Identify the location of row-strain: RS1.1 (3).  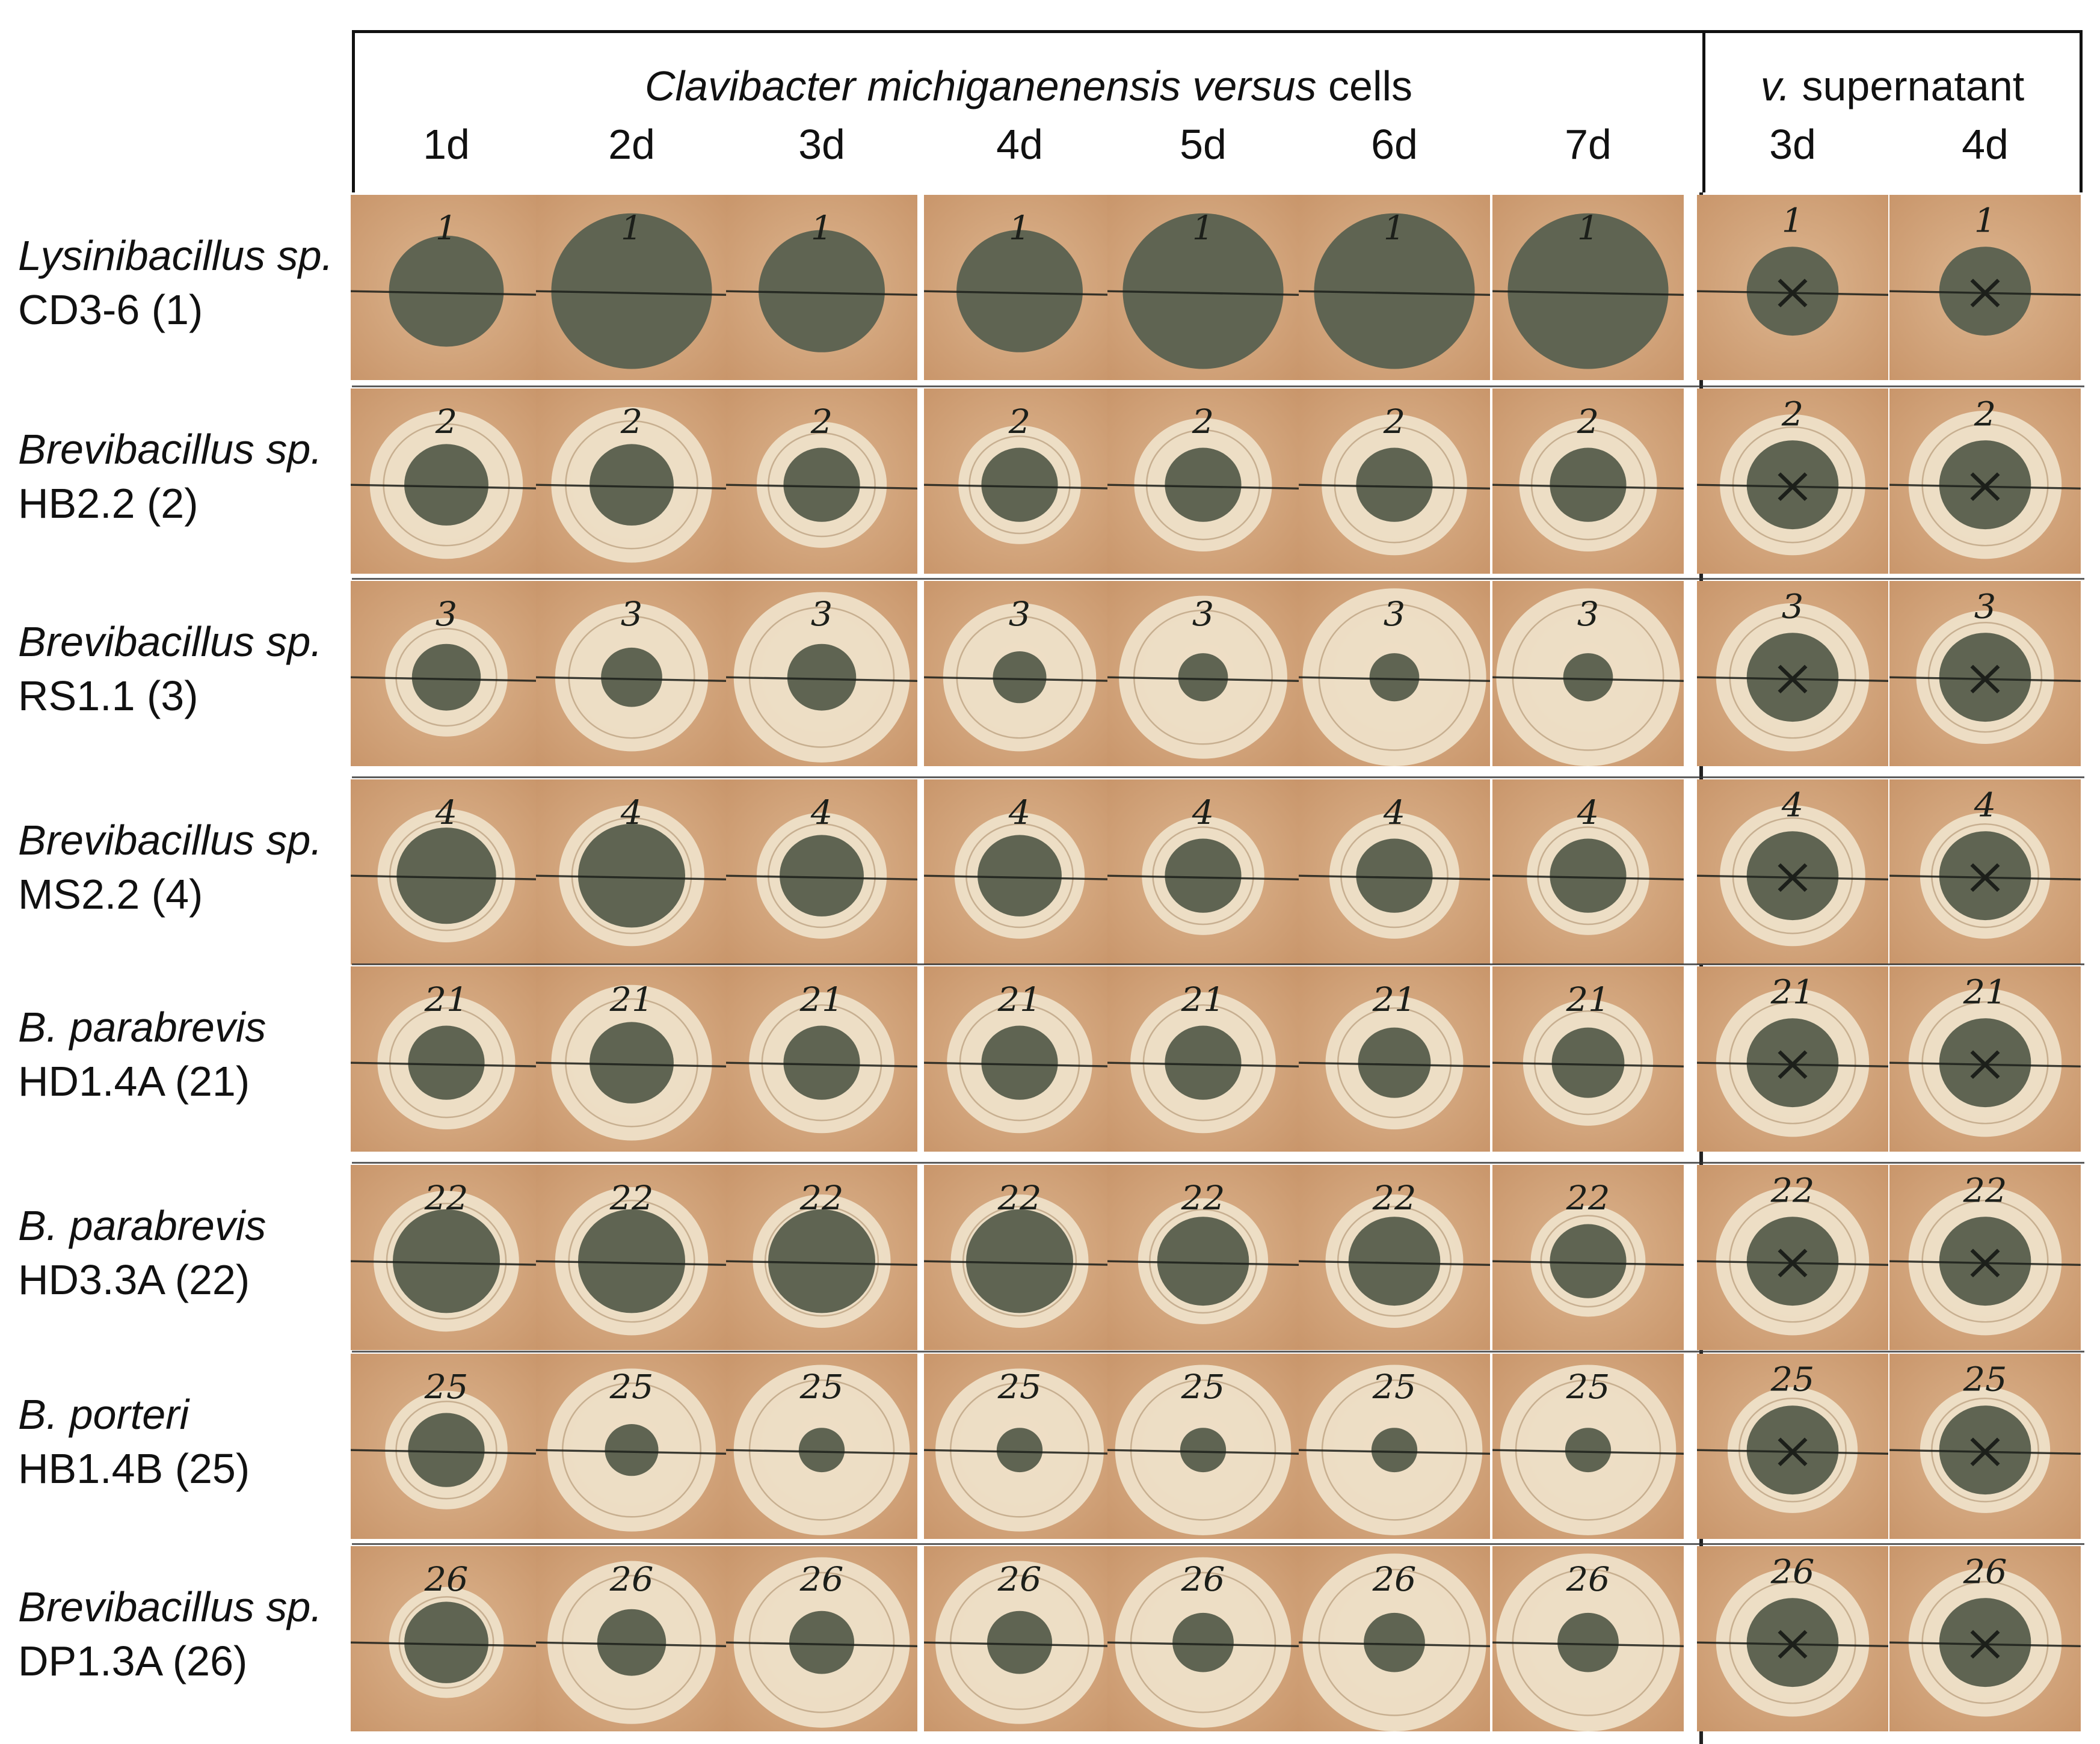
(108, 695).